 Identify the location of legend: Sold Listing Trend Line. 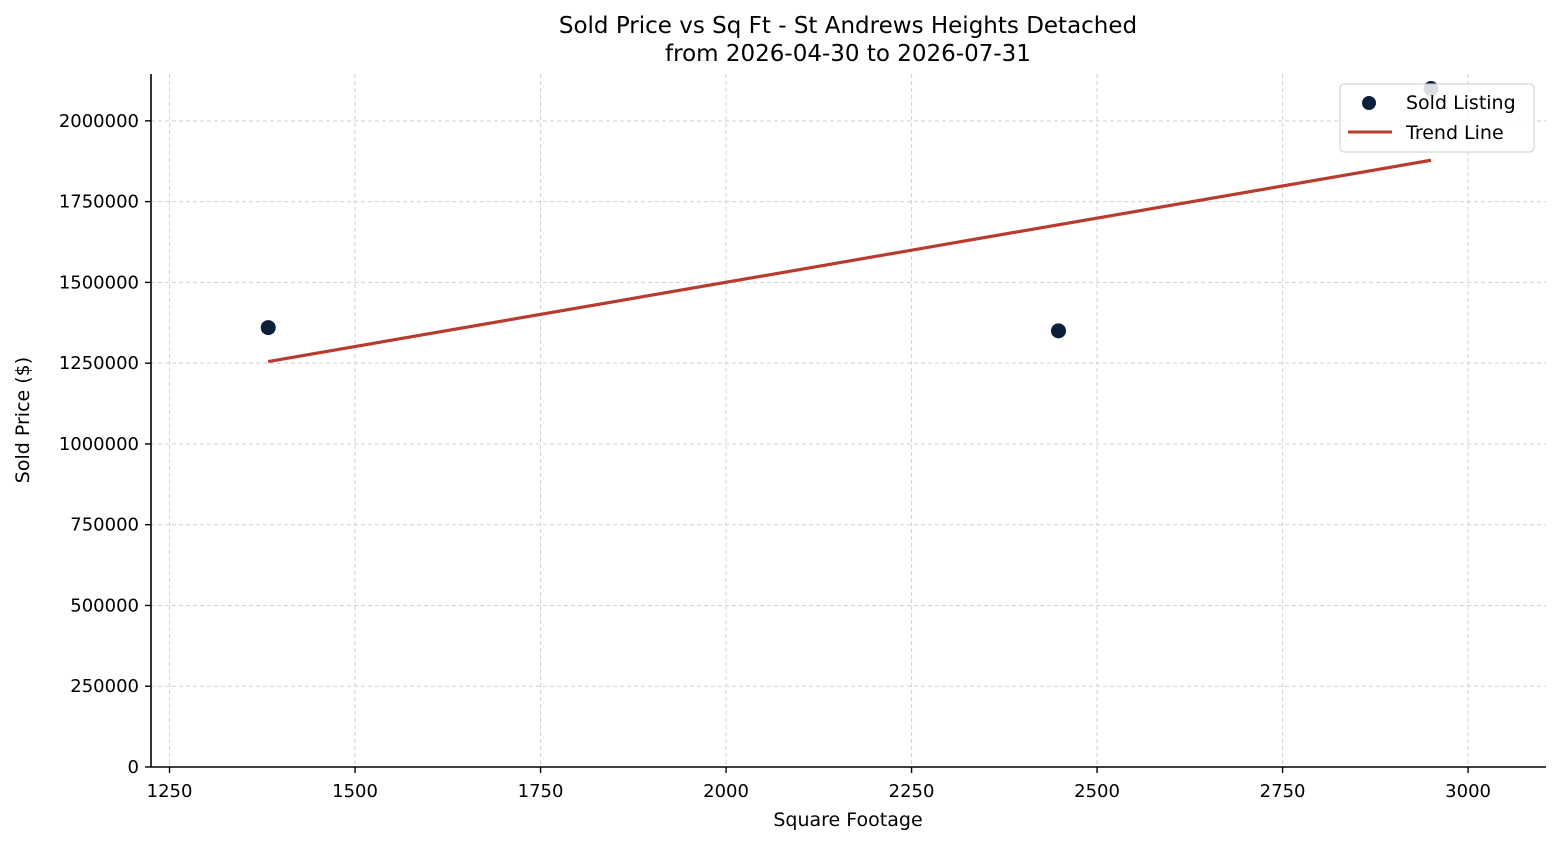
(1437, 118).